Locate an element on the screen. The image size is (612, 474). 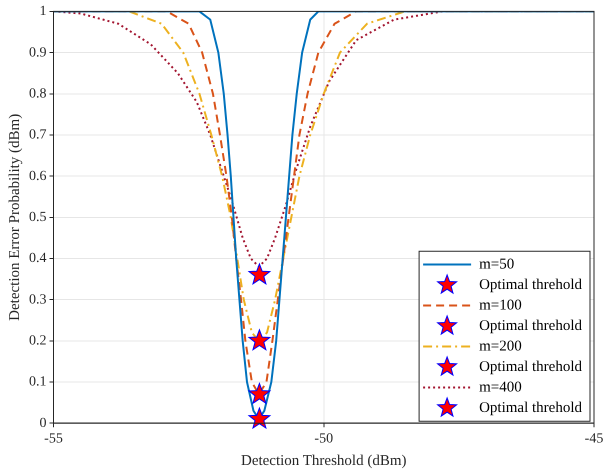
y-tick-label: 0.8 is located at coordinates (37, 94).